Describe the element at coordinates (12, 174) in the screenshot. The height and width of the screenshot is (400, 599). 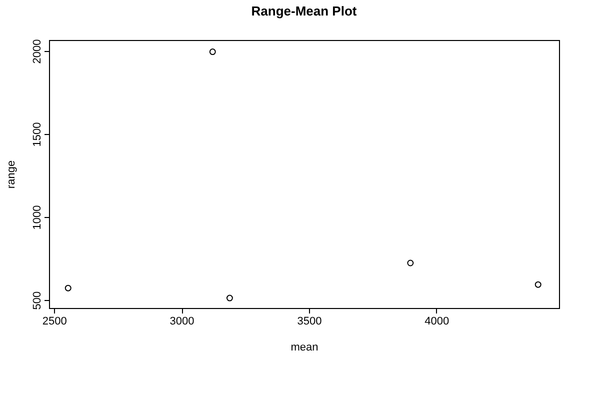
I see `y-axis-title: range` at that location.